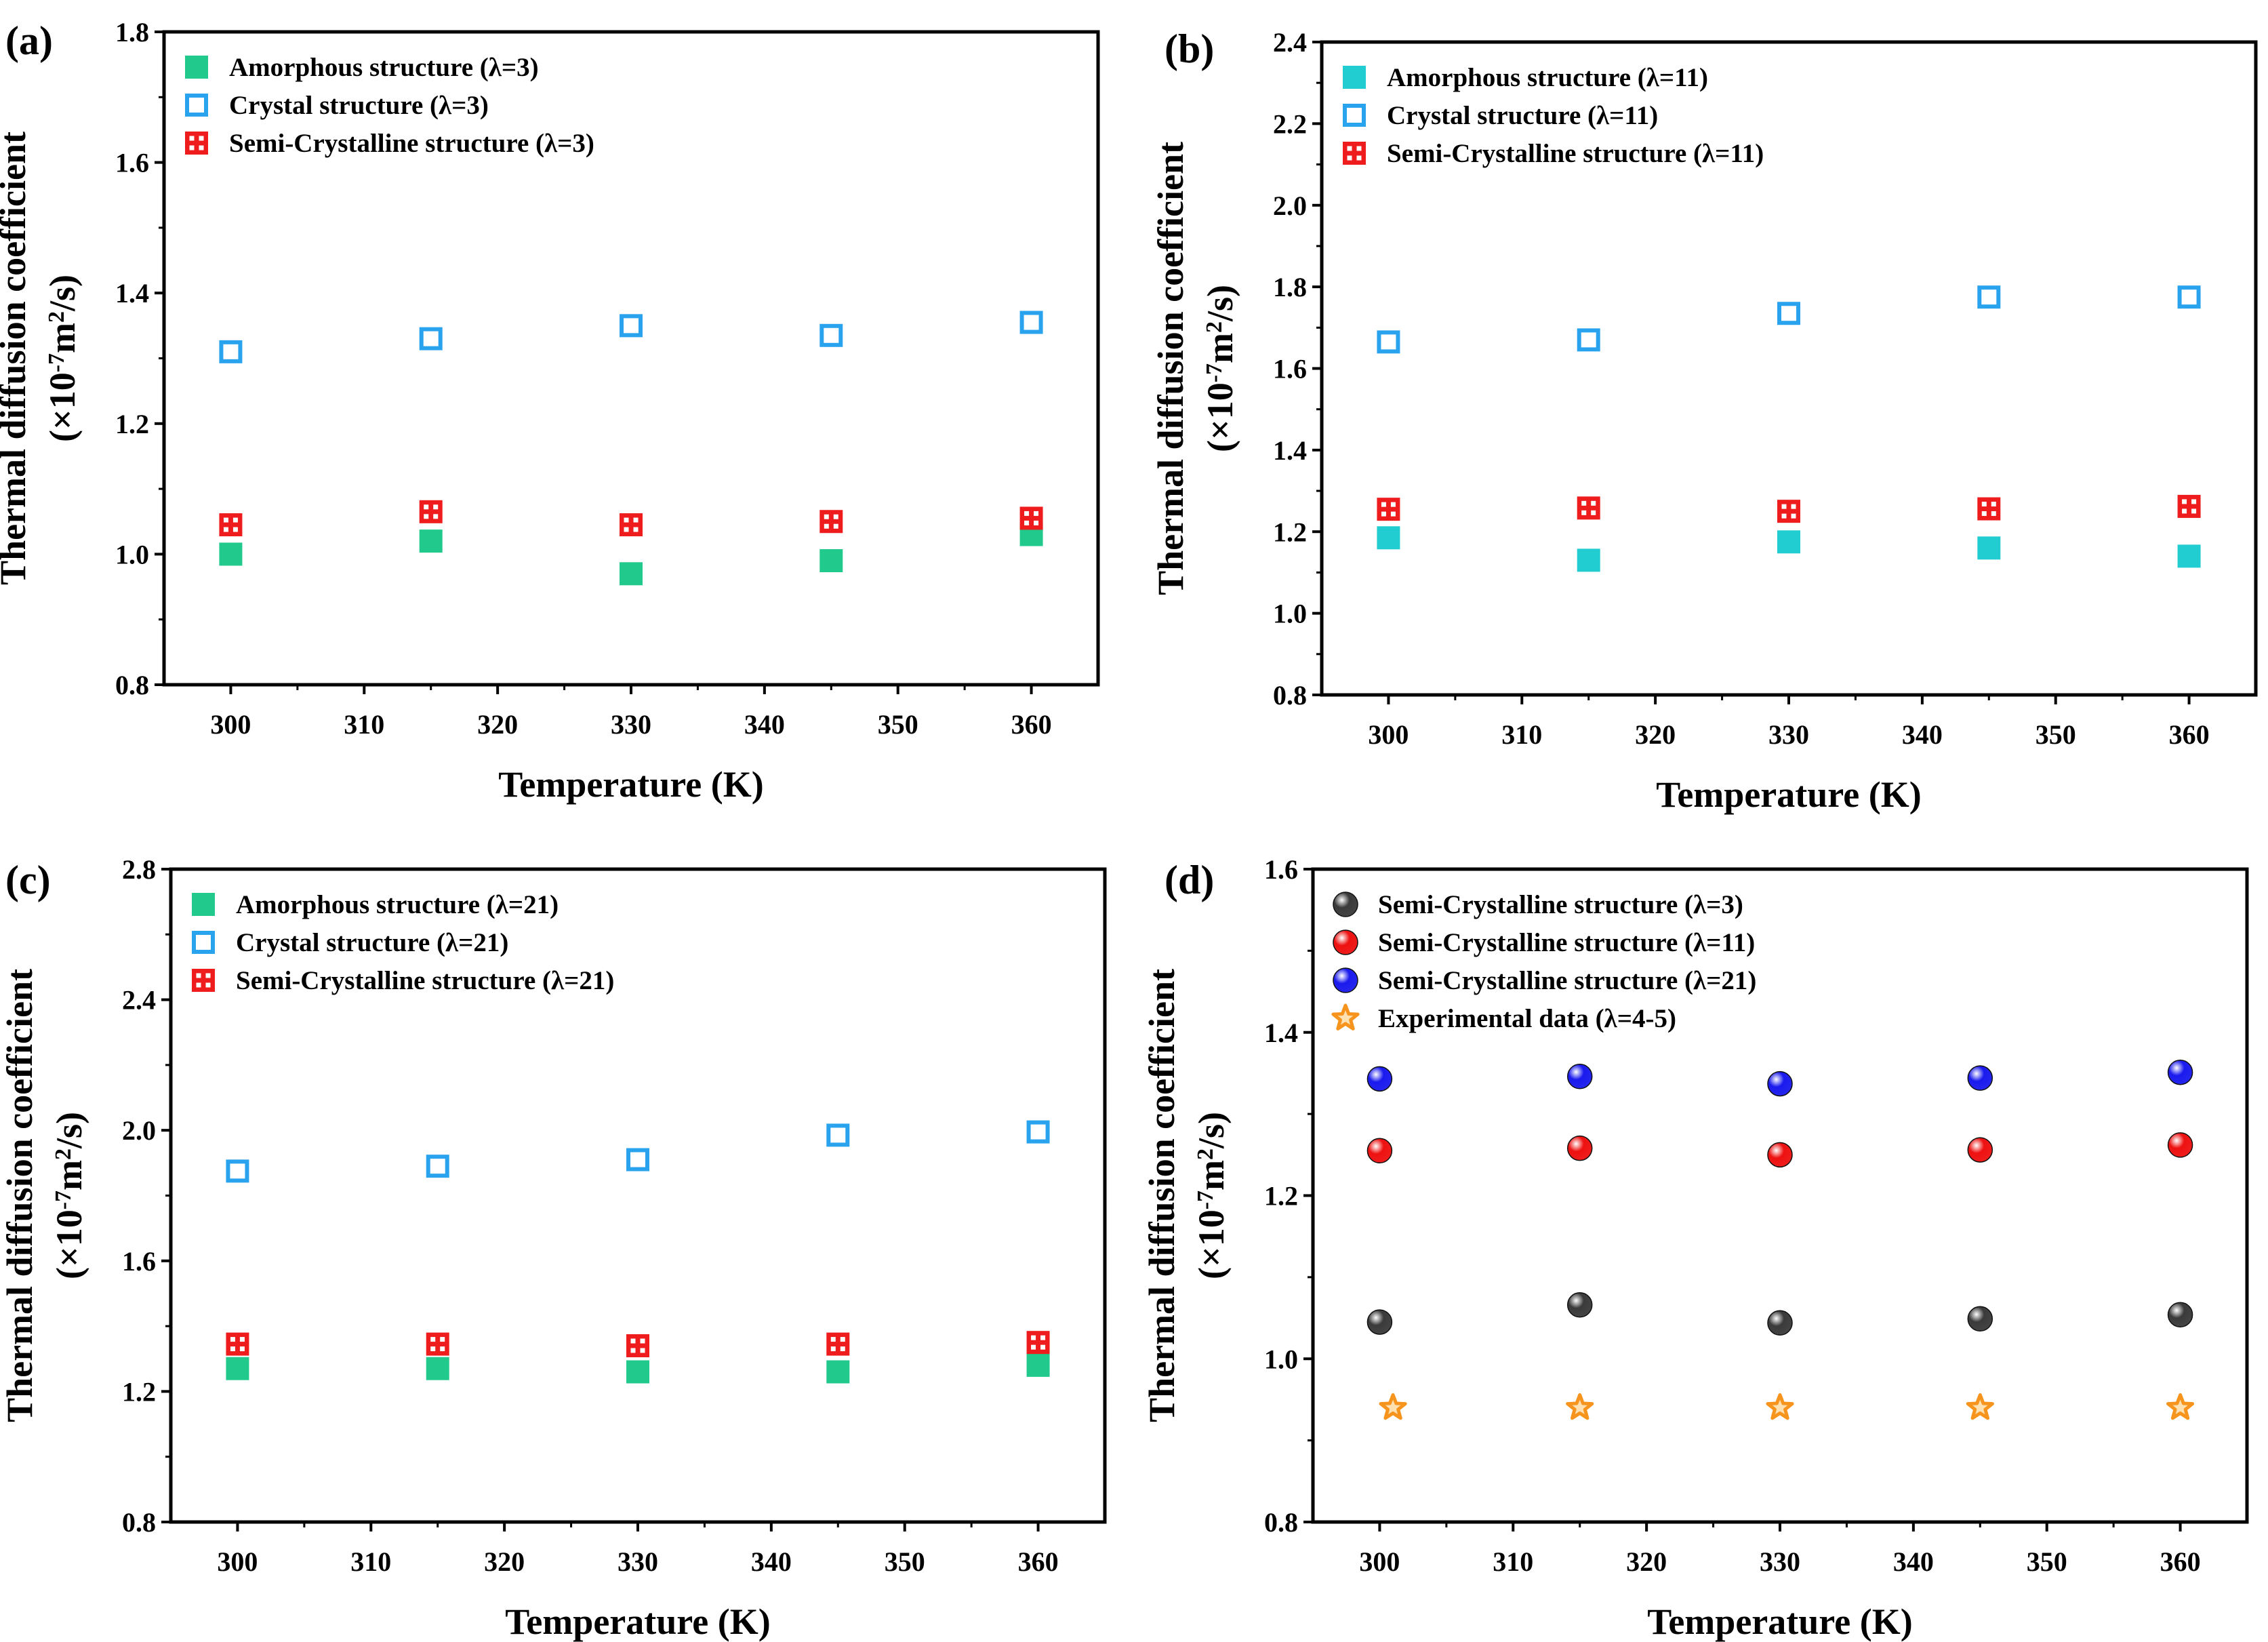  I want to click on legend-item: Amorphous structure (λ=11), so click(1525, 77).